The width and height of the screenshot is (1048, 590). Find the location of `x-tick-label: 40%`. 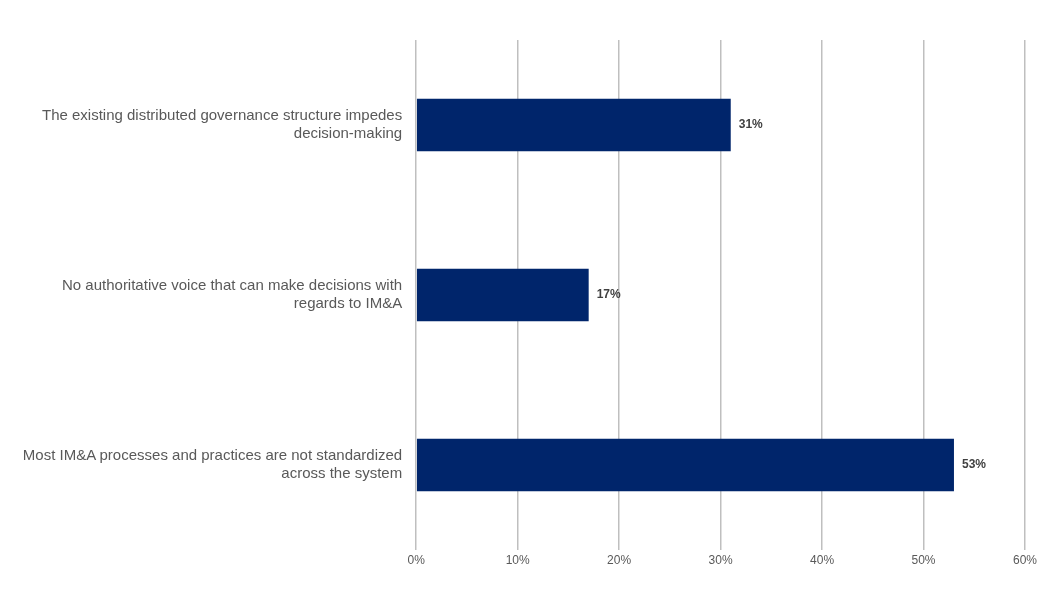

x-tick-label: 40% is located at coordinates (822, 559).